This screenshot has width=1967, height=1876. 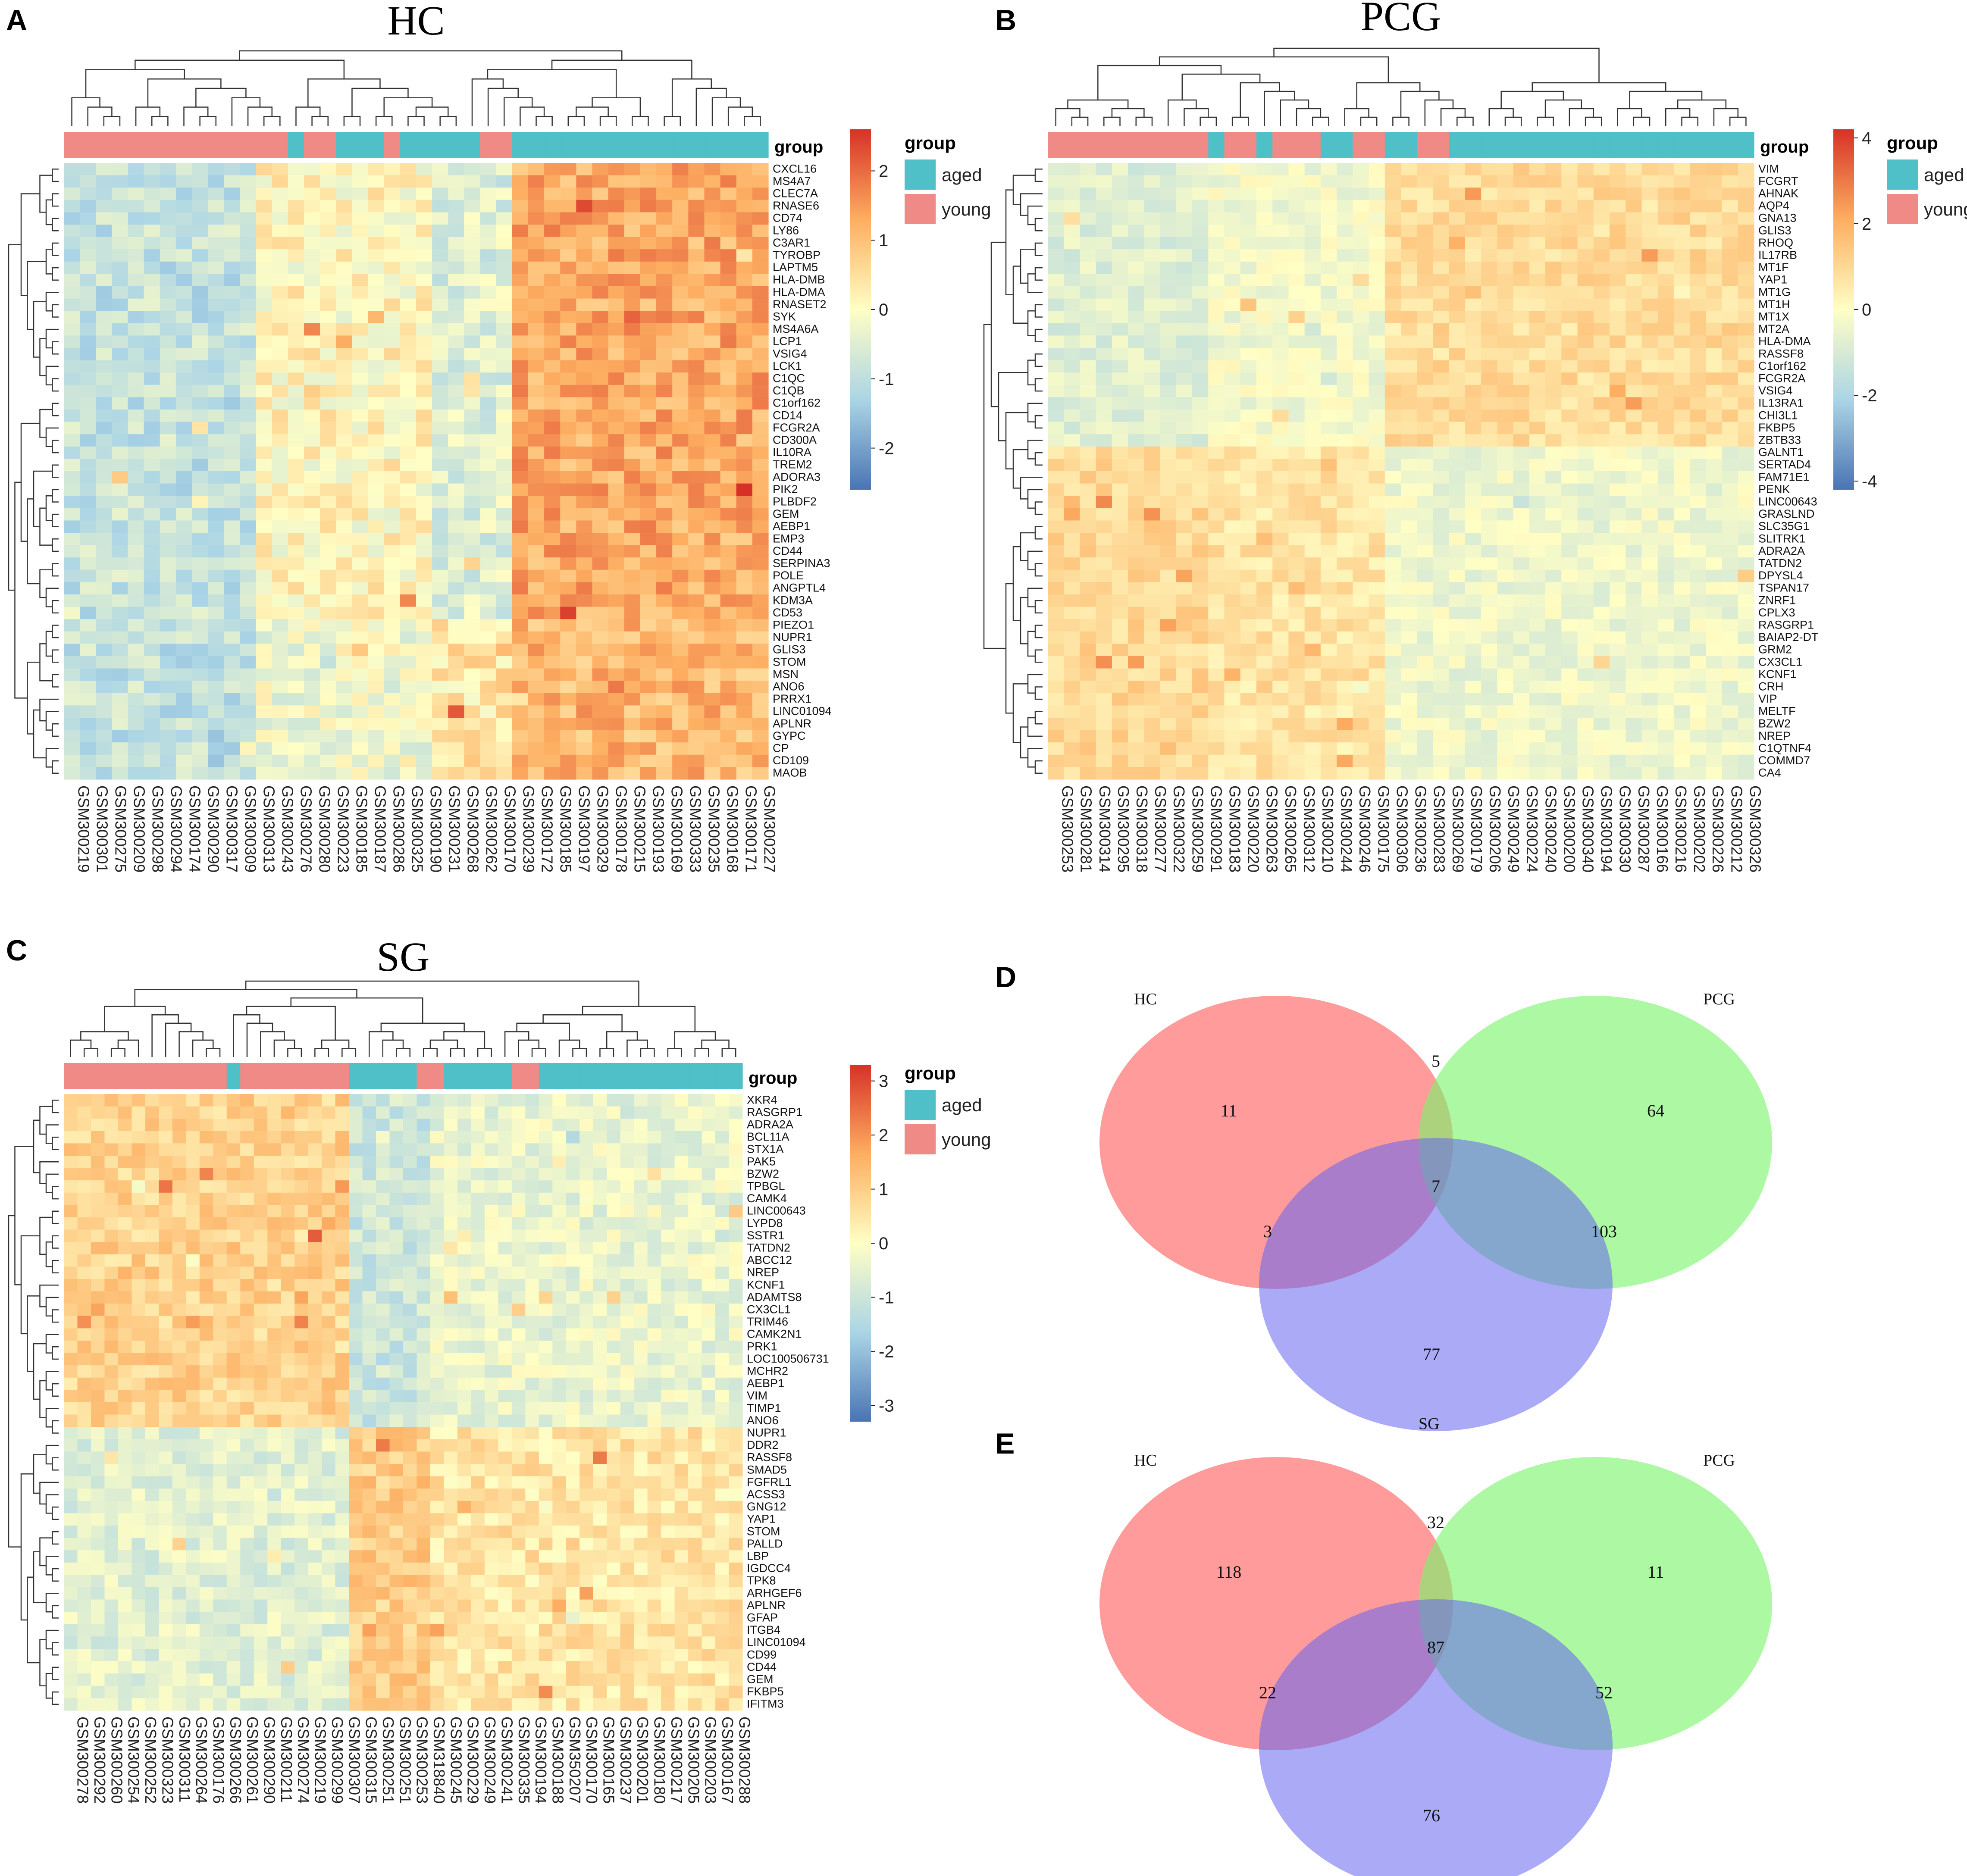 What do you see at coordinates (1005, 20) in the screenshot?
I see `panel-letter: B` at bounding box center [1005, 20].